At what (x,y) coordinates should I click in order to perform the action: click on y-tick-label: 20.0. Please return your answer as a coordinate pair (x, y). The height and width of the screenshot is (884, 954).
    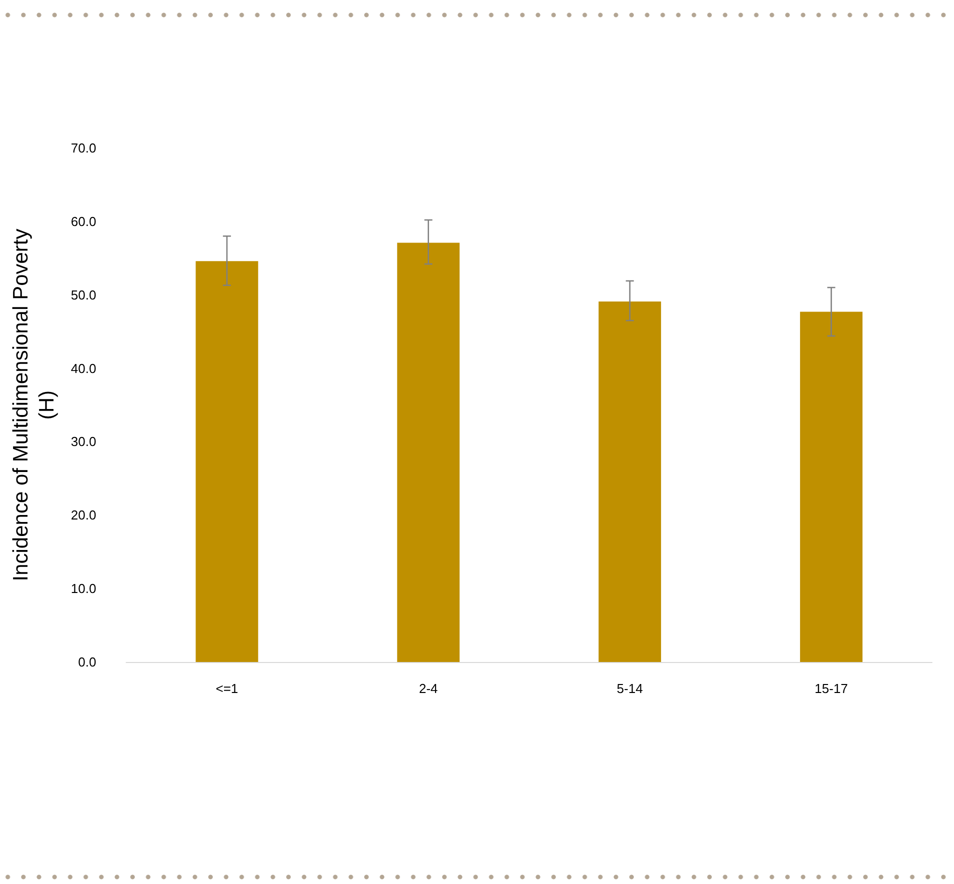
    Looking at the image, I should click on (83, 515).